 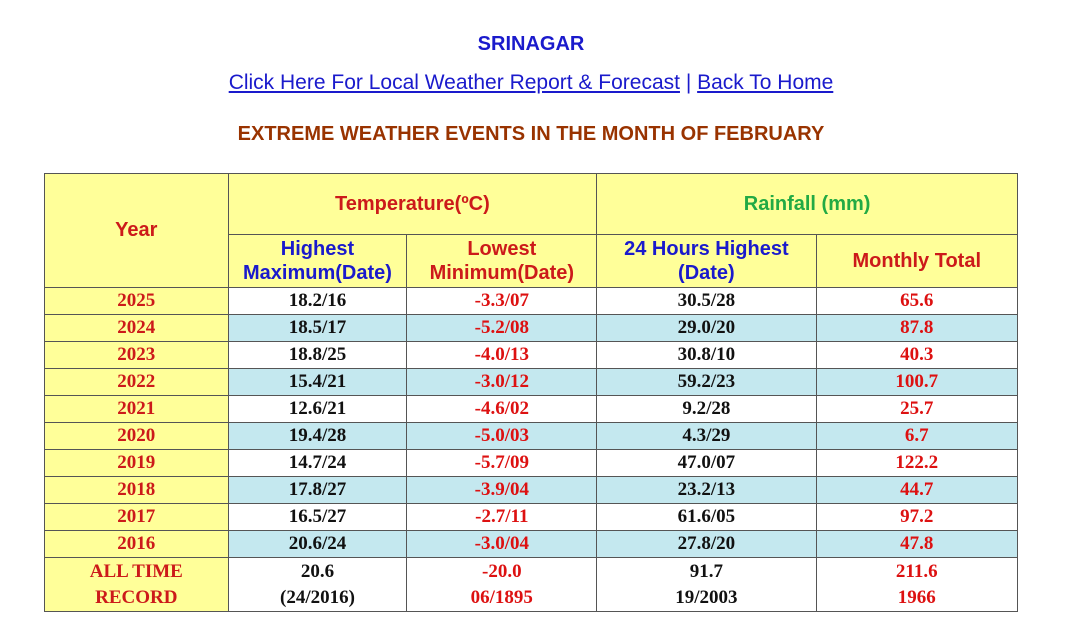 I want to click on total-cell: 100.7, so click(x=917, y=382).